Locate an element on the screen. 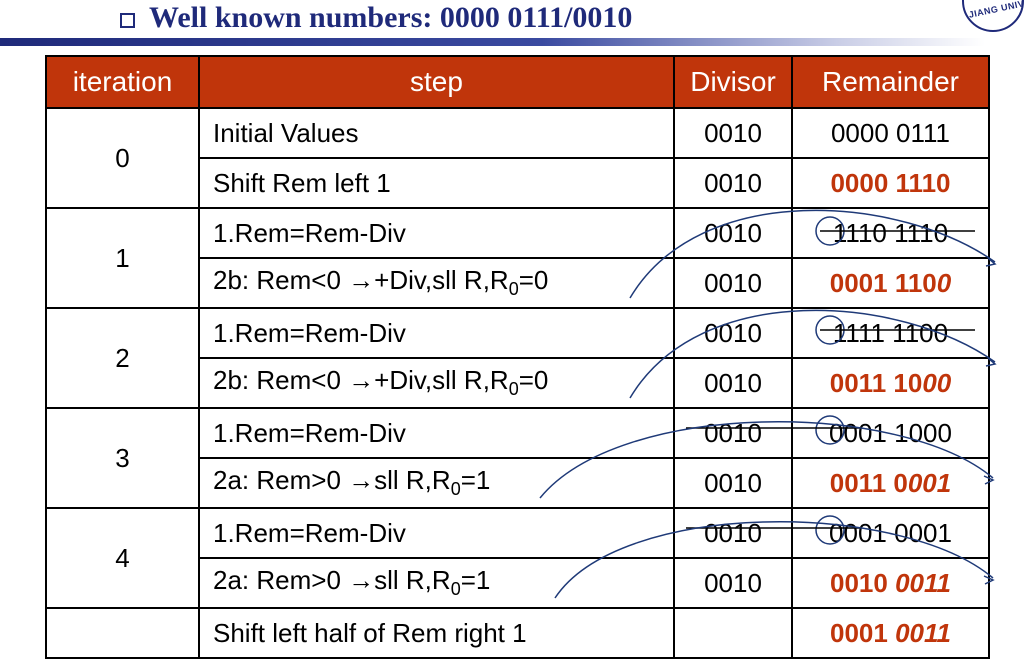 The height and width of the screenshot is (670, 1030). table-row: Shift Rem left 1 0010 0000 1110 is located at coordinates (518, 183).